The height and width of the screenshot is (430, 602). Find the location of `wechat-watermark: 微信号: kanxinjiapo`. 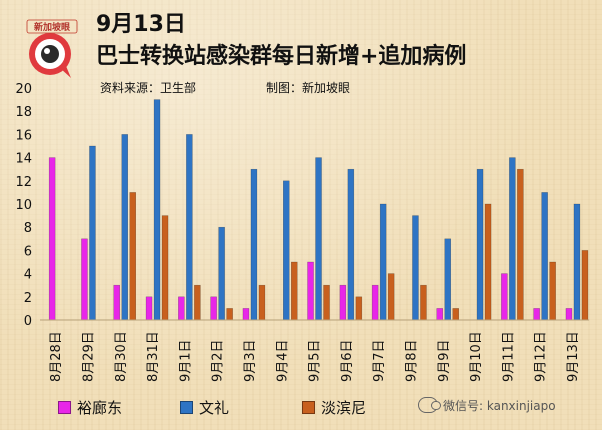

wechat-watermark: 微信号: kanxinjiapo is located at coordinates (487, 406).